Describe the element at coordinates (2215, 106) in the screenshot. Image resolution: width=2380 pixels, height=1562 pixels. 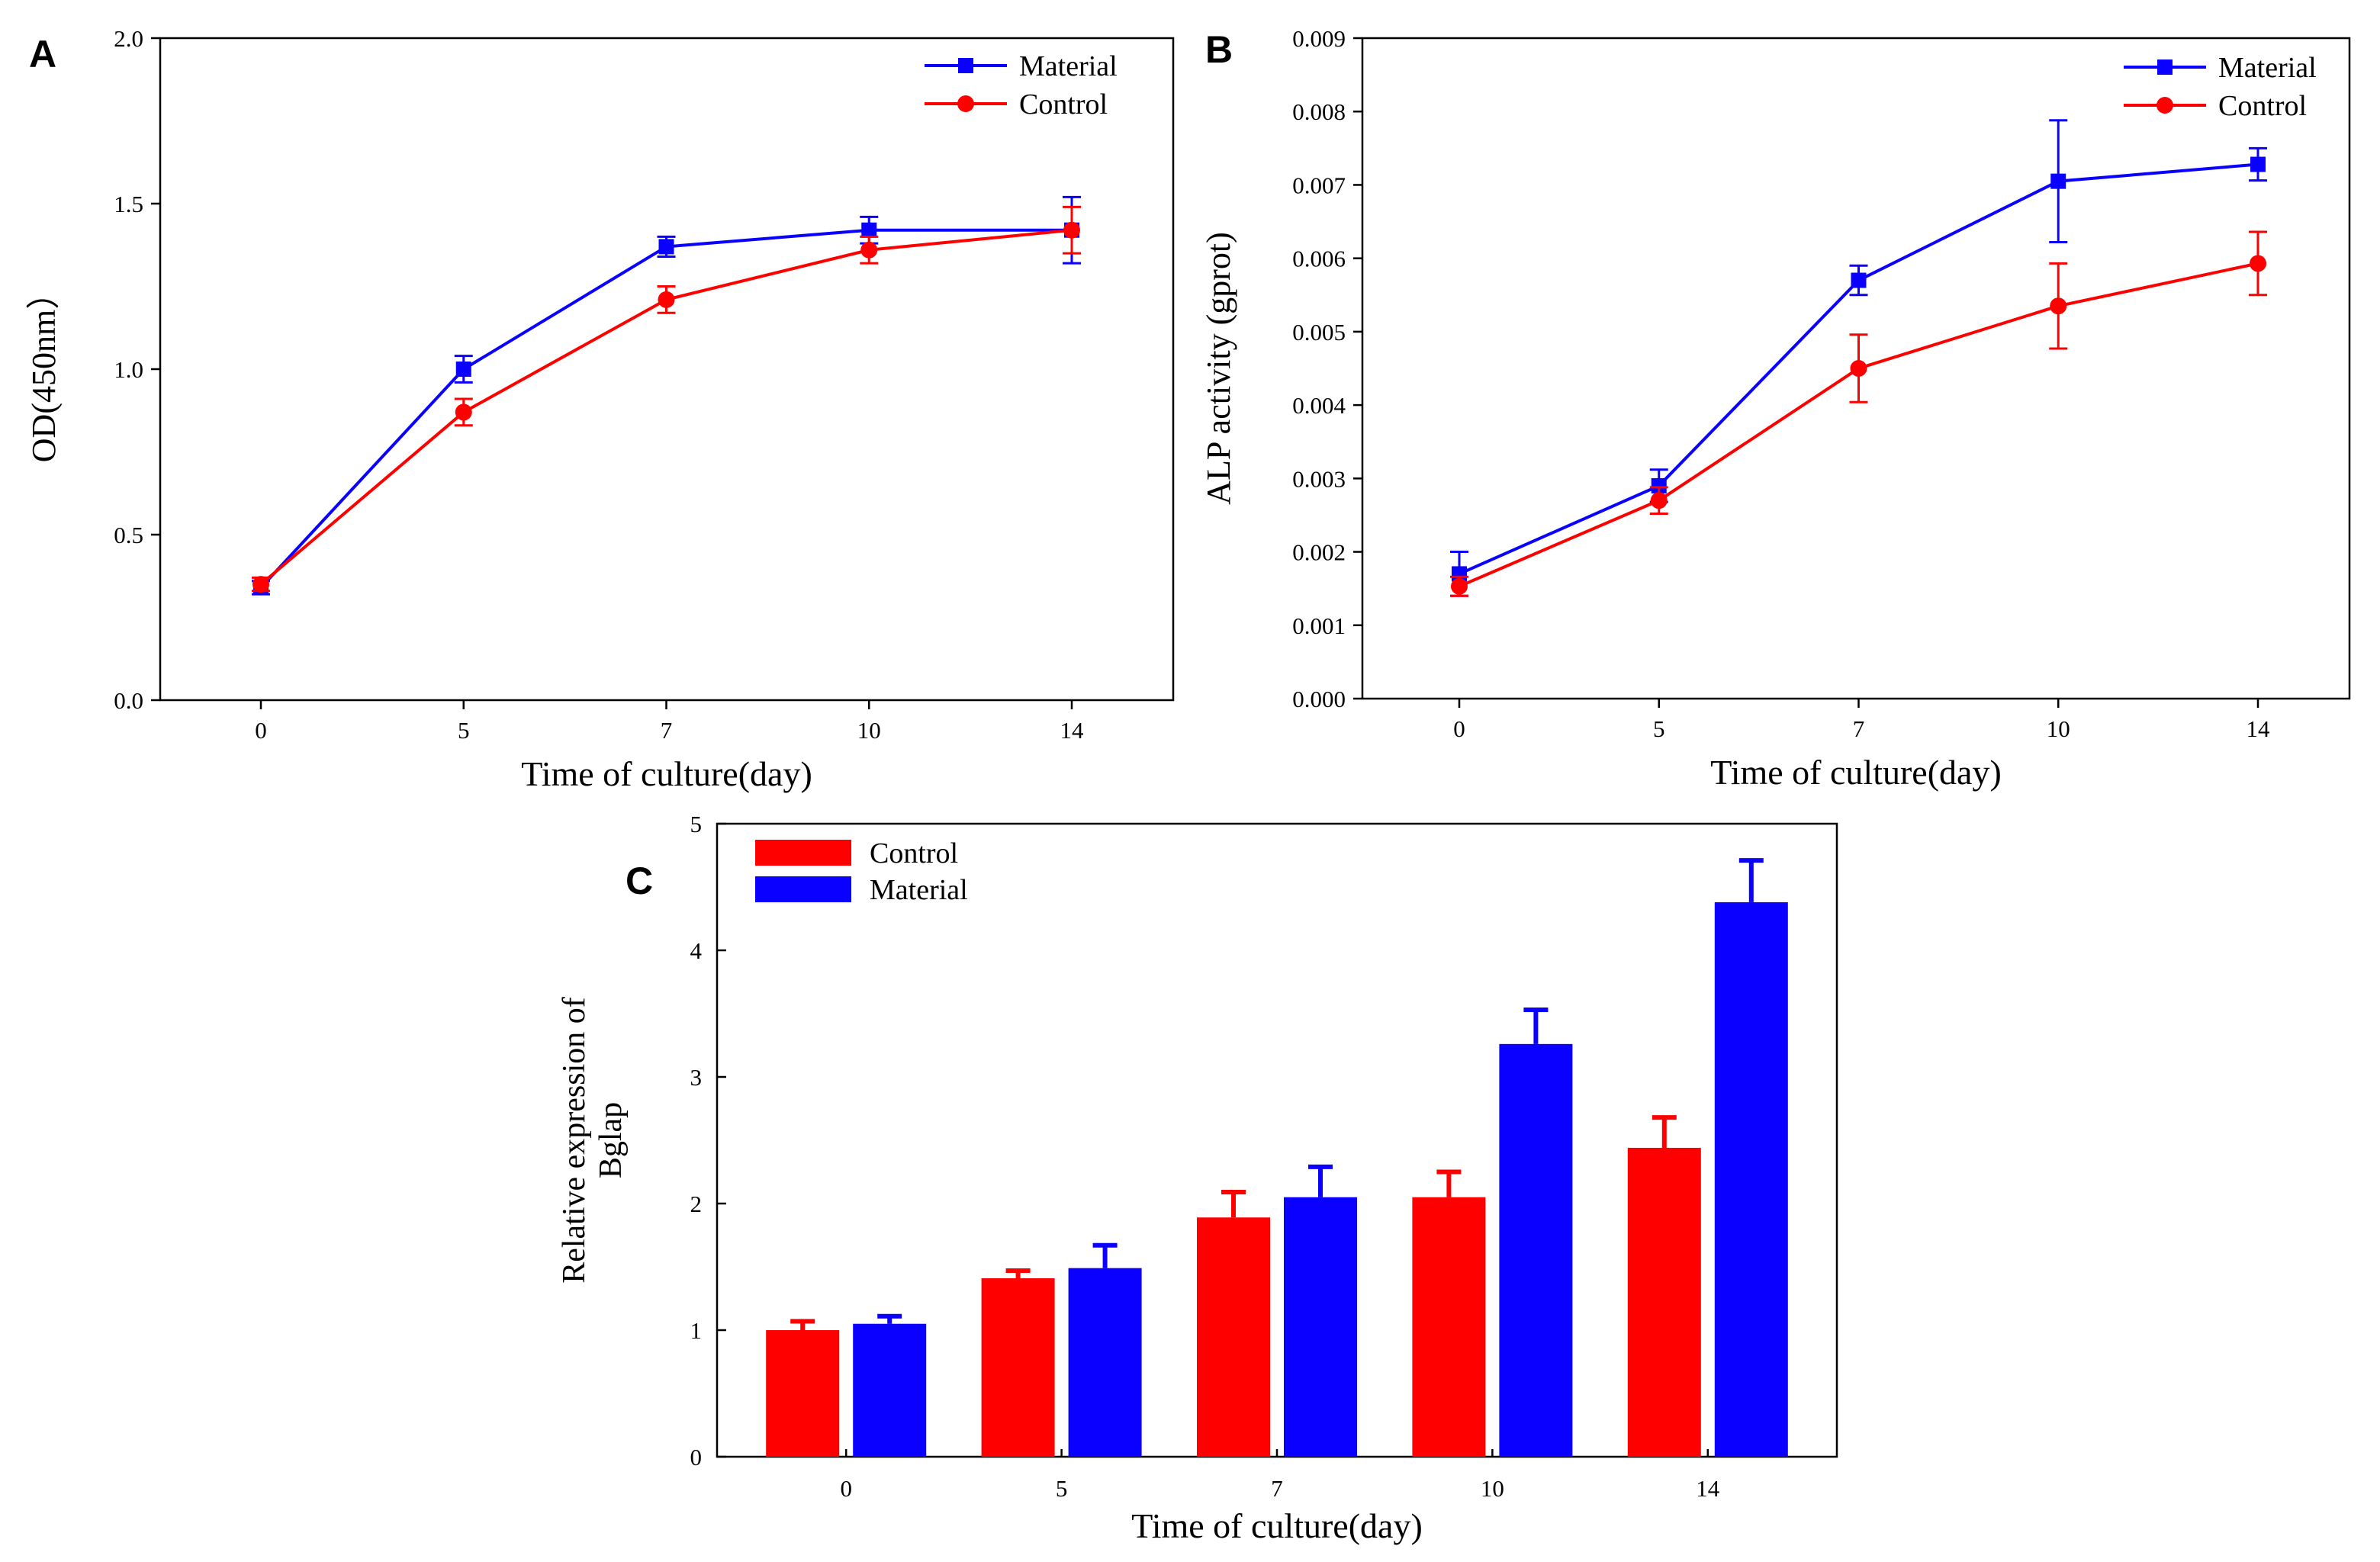
I see `panel-b-legend-item-control: Control` at that location.